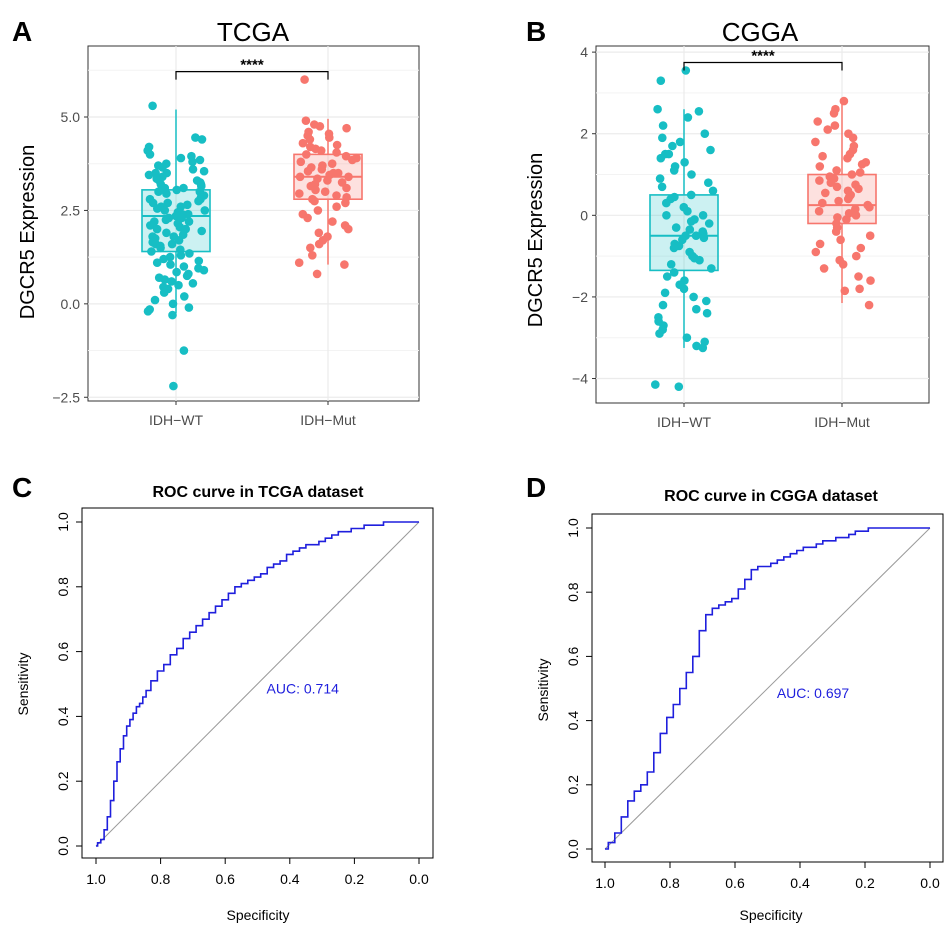 The width and height of the screenshot is (944, 927). What do you see at coordinates (573, 849) in the screenshot?
I see `chart-d-ytick-label: 0.0` at bounding box center [573, 849].